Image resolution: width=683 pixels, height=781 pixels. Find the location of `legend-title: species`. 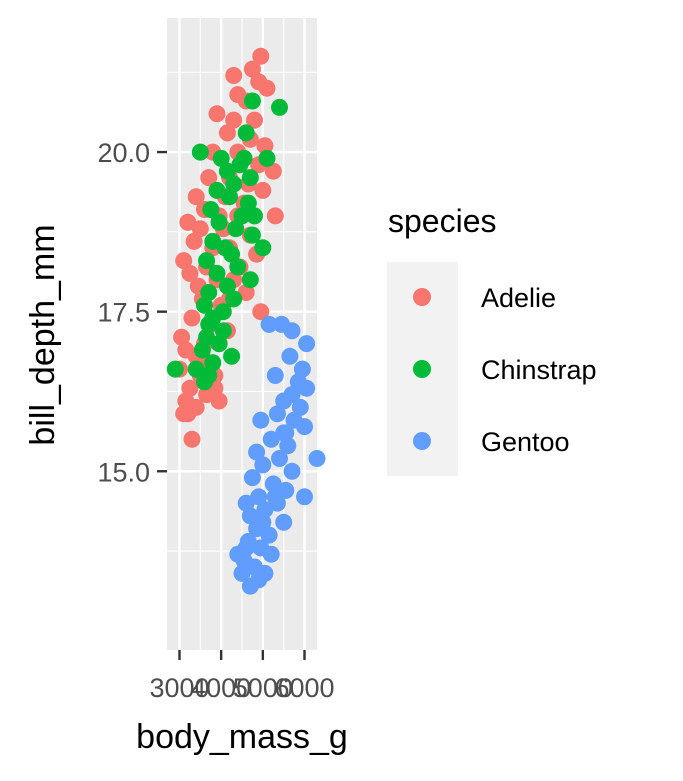

legend-title: species is located at coordinates (442, 221).